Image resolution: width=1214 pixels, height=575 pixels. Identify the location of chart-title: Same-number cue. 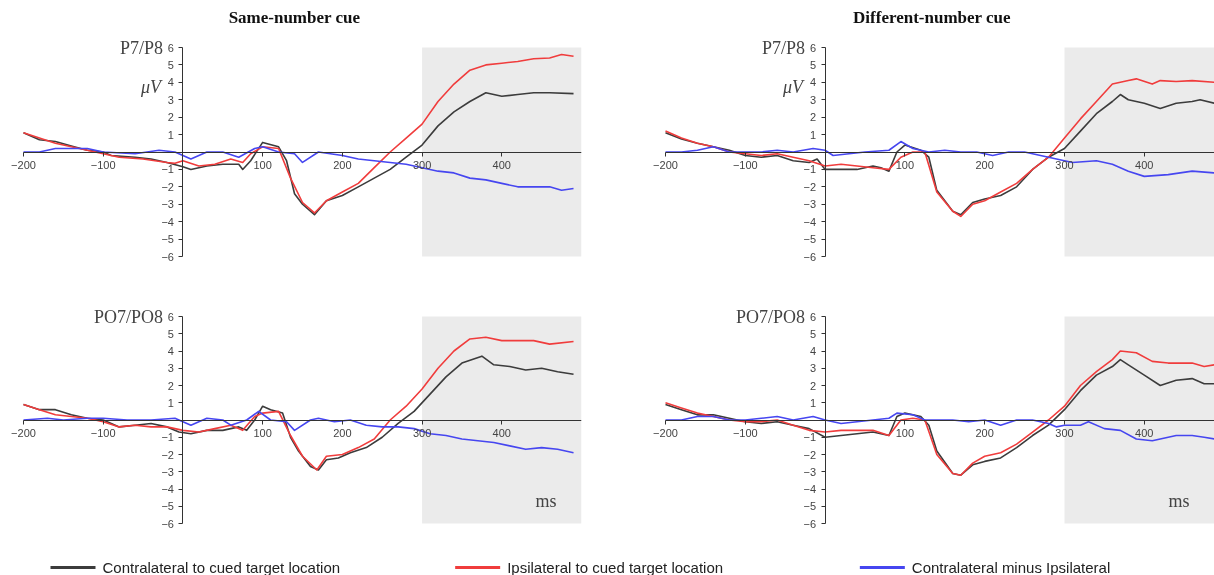
(294, 17).